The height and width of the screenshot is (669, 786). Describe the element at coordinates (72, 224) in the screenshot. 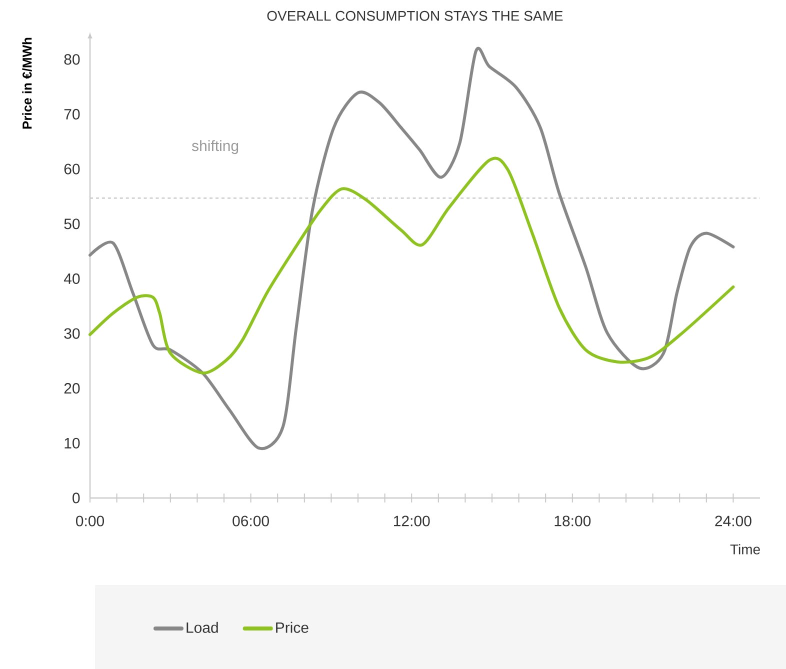

I see `y-tick-label: 50` at that location.